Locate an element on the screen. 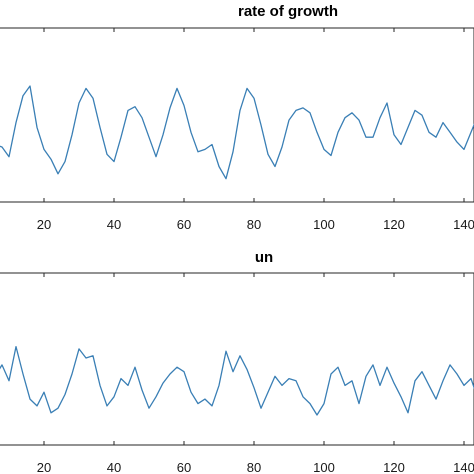  un-xtick-label-60: 60 is located at coordinates (184, 467).